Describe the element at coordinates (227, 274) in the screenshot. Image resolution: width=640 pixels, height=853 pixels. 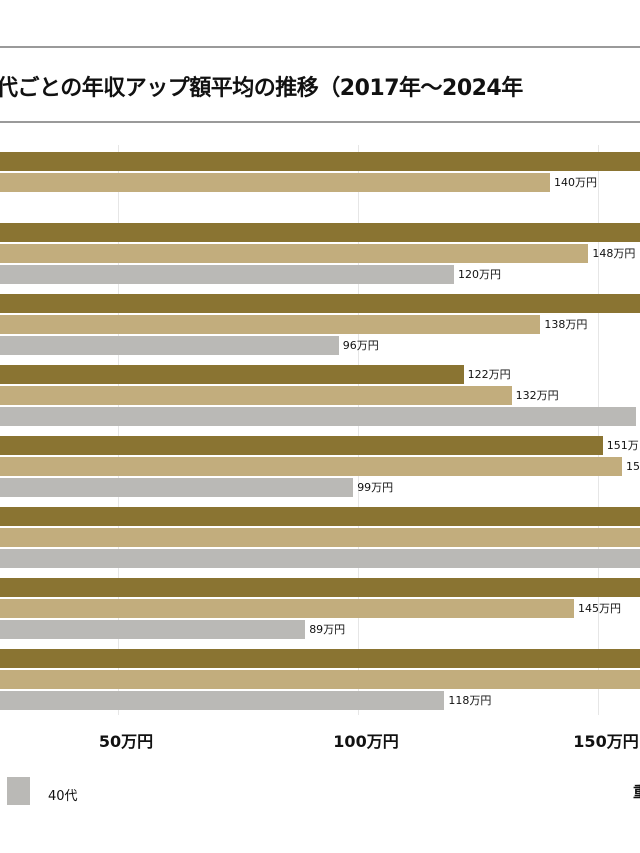
I see `bar-40代-group-2` at that location.